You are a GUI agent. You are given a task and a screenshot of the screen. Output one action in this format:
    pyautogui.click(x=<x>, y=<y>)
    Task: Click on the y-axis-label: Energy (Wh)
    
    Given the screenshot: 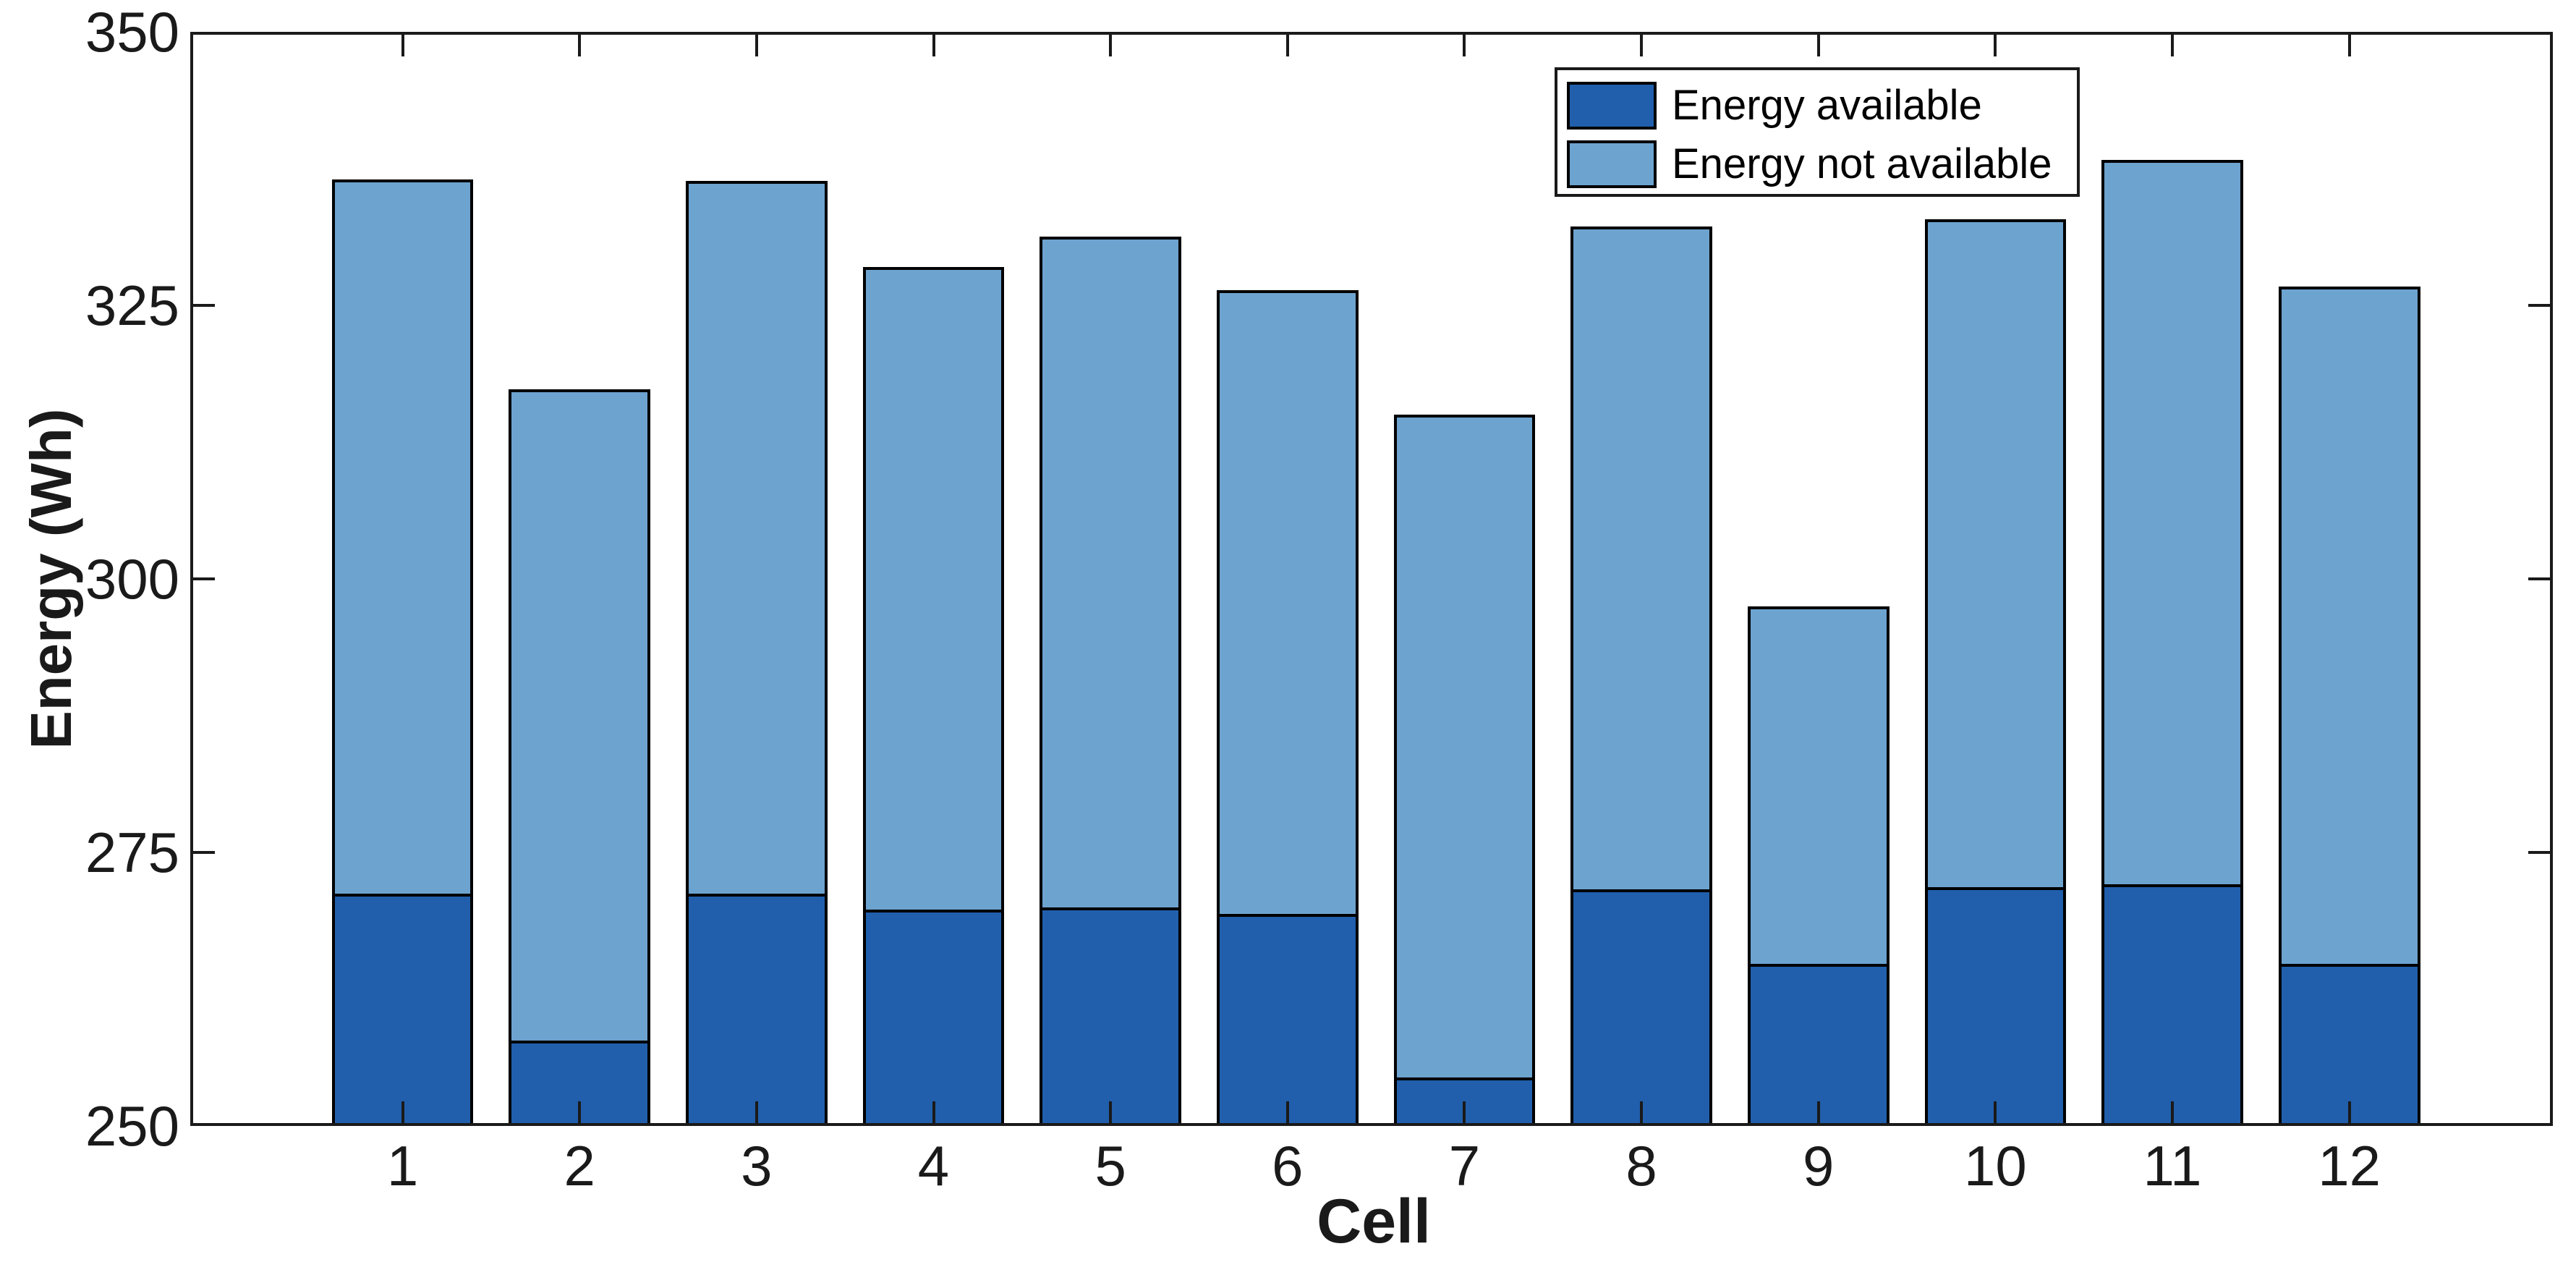 What is the action you would take?
    pyautogui.click(x=51, y=579)
    